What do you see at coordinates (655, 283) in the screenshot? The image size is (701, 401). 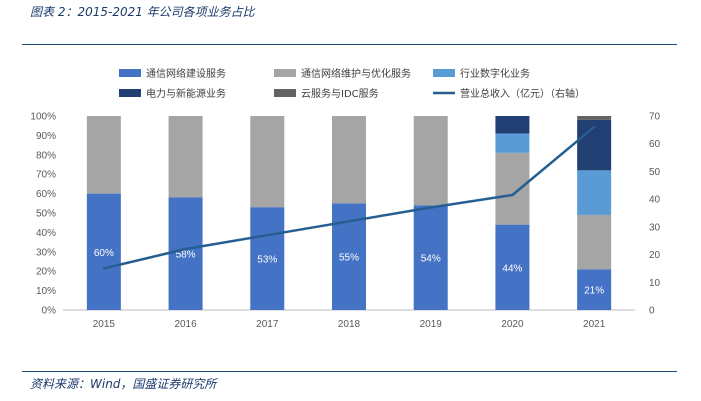 I see `y-right-tick-label: 10` at bounding box center [655, 283].